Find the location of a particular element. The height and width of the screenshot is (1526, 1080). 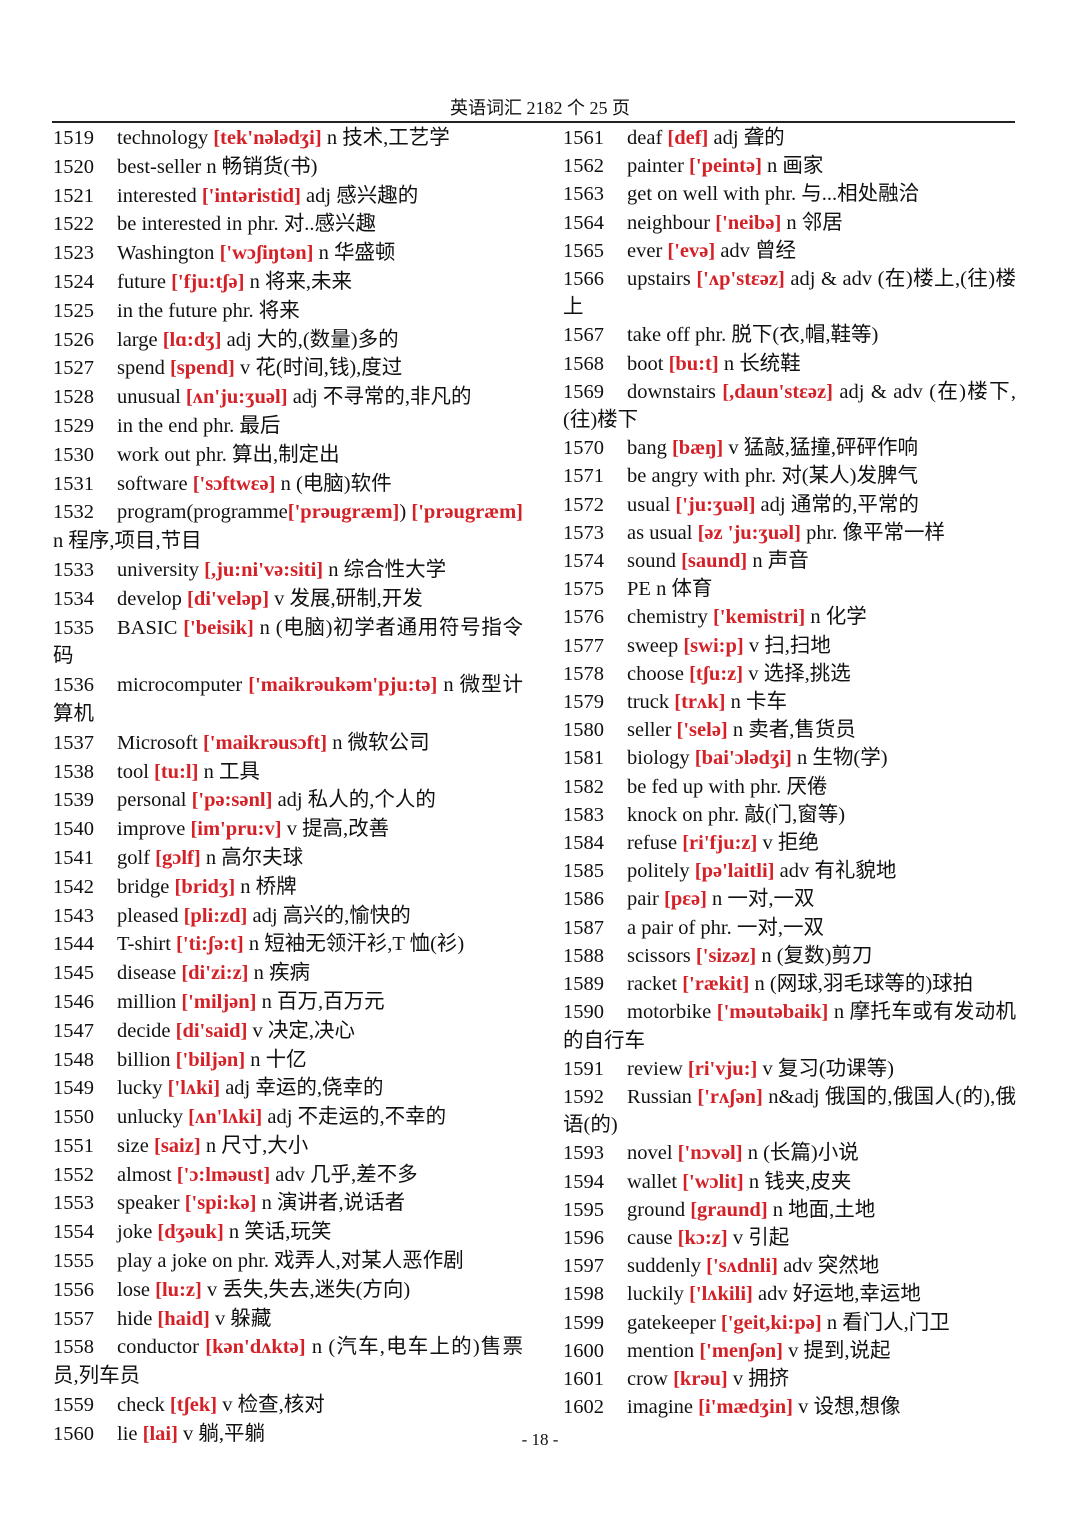

entry-definition: 大的,(数量)多的 is located at coordinates (327, 339).